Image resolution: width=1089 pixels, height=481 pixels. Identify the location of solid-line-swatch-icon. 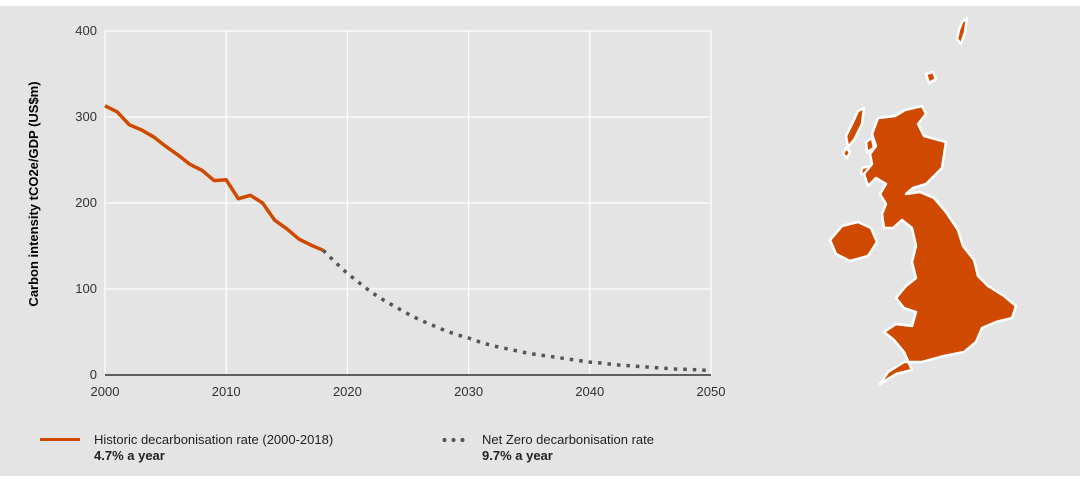
(60, 439).